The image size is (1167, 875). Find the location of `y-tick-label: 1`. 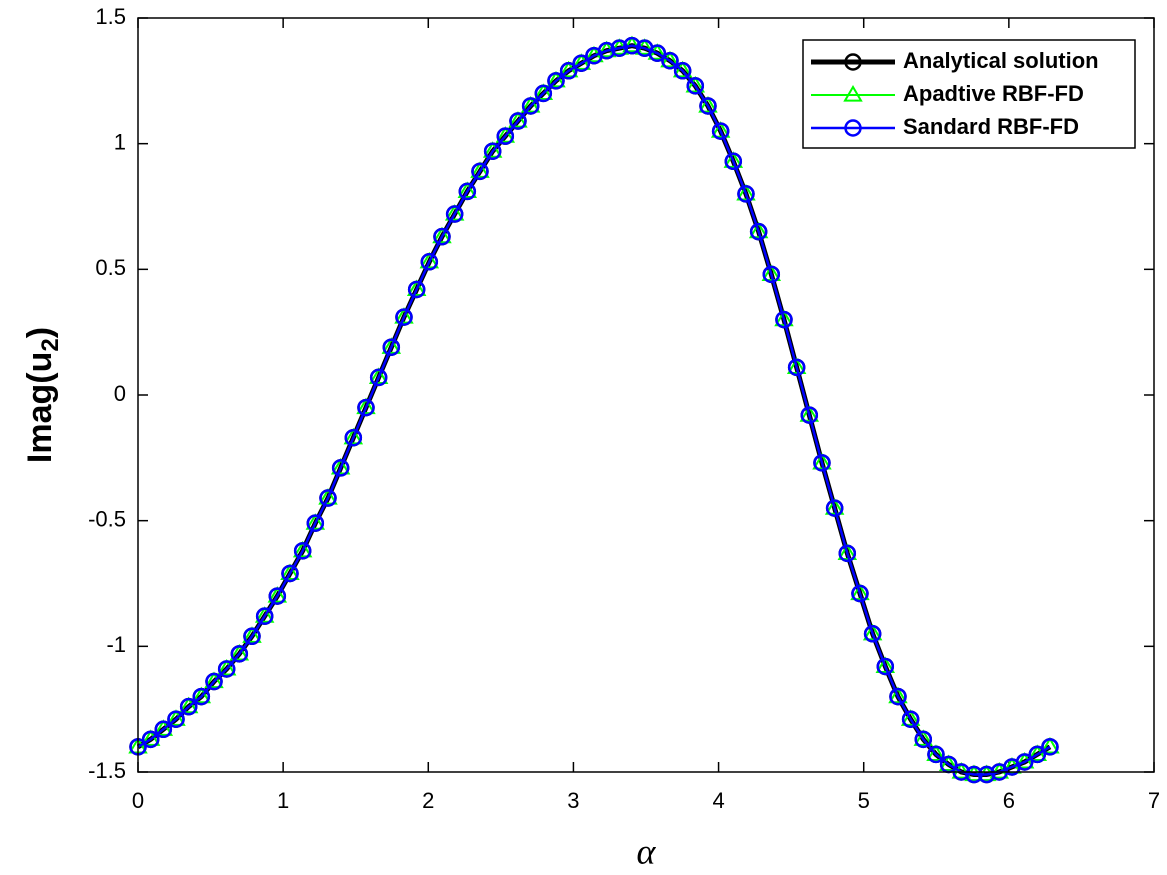

y-tick-label: 1 is located at coordinates (120, 141).